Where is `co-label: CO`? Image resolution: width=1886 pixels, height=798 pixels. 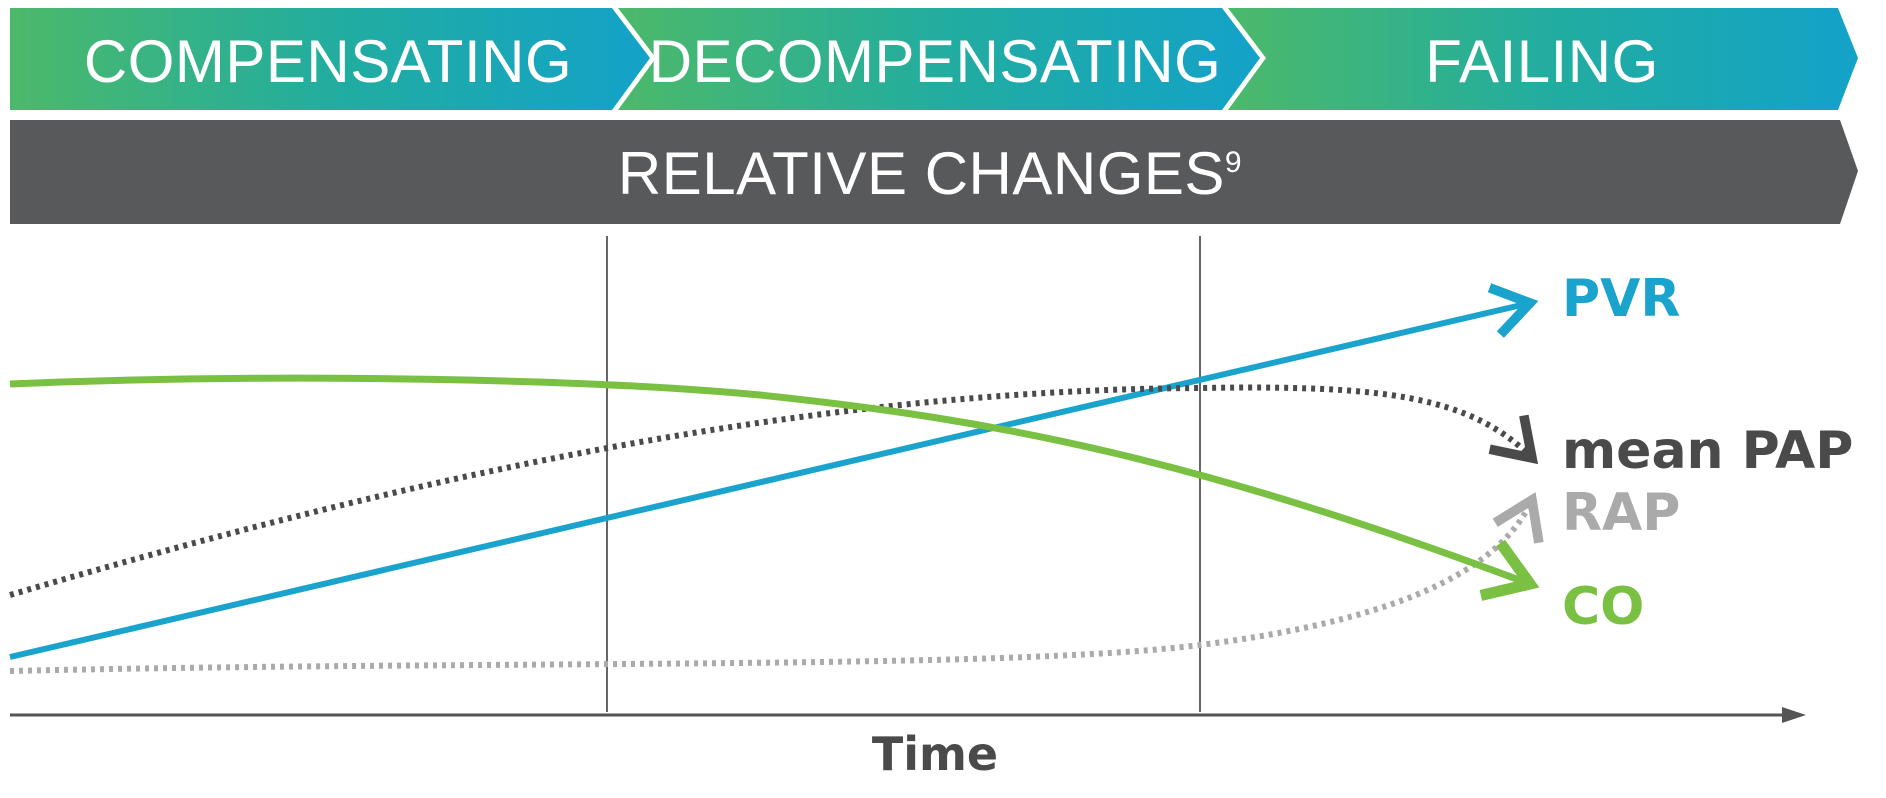 co-label: CO is located at coordinates (1603, 607).